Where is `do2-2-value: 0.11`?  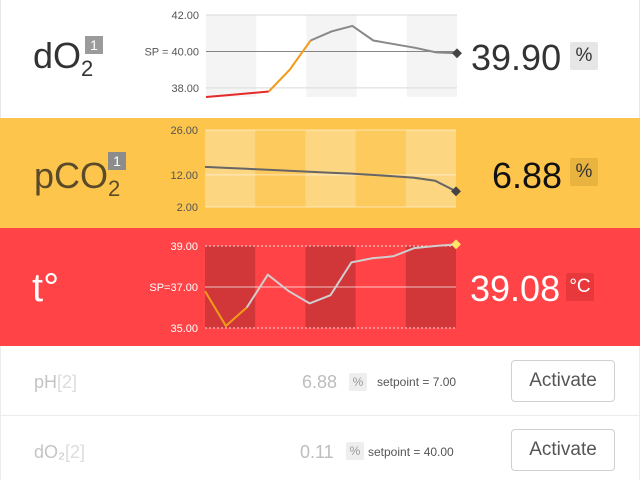 do2-2-value: 0.11 is located at coordinates (317, 452).